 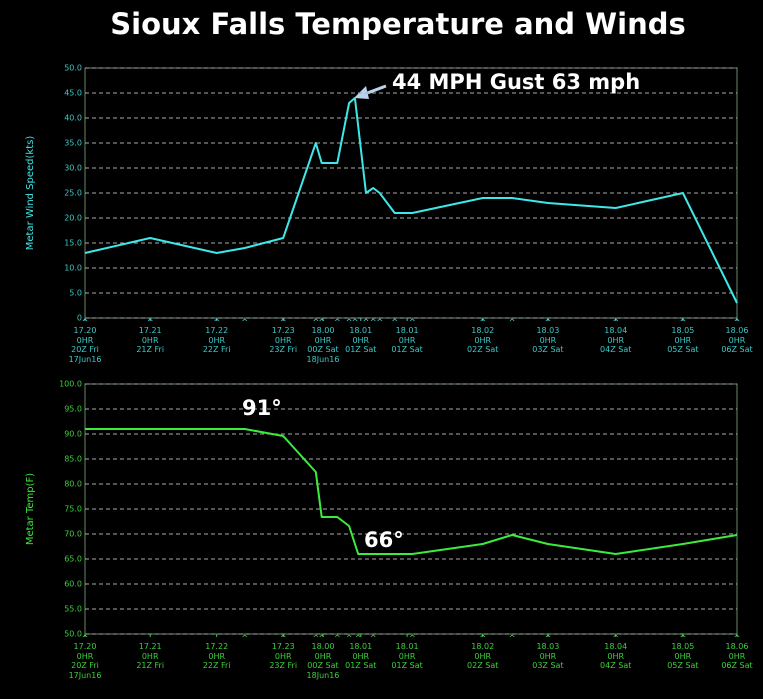 What do you see at coordinates (75, 293) in the screenshot?
I see `y-tick-label: 5.0` at bounding box center [75, 293].